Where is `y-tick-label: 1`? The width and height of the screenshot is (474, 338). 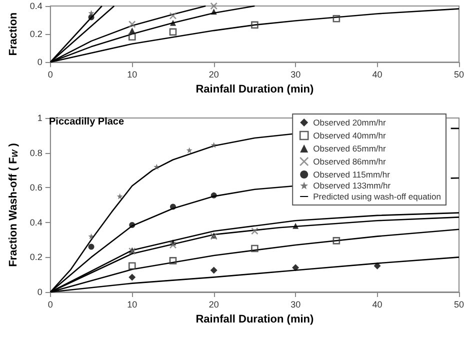 y-tick-label: 1 is located at coordinates (39, 118).